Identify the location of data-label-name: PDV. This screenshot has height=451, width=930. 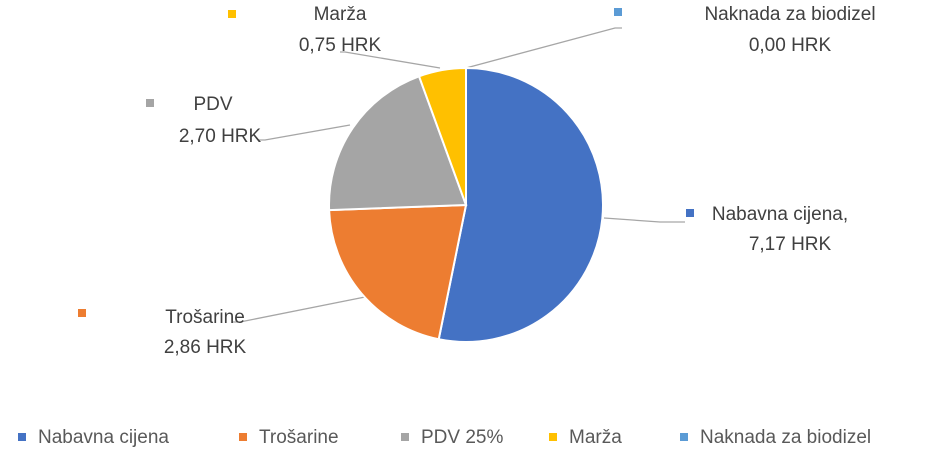
(212, 104).